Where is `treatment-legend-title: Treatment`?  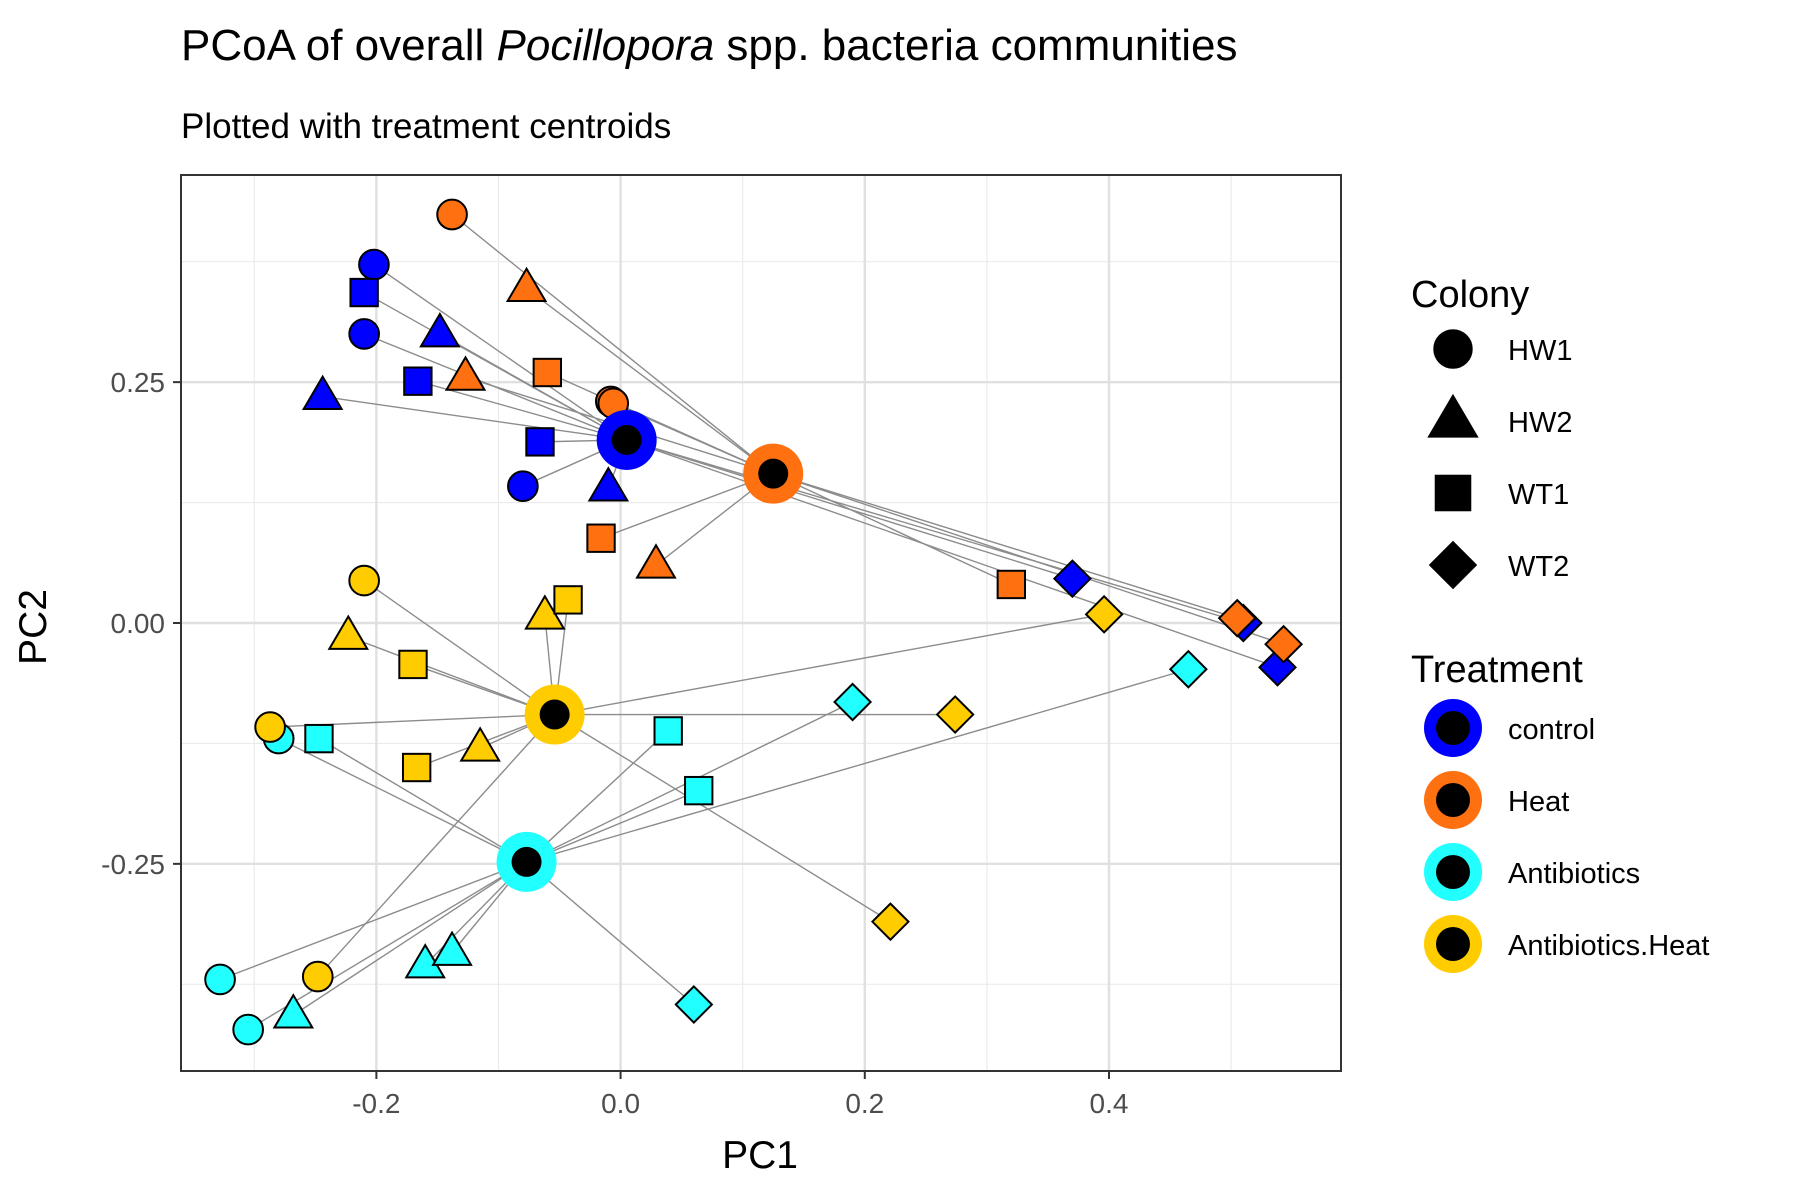 treatment-legend-title: Treatment is located at coordinates (1497, 670).